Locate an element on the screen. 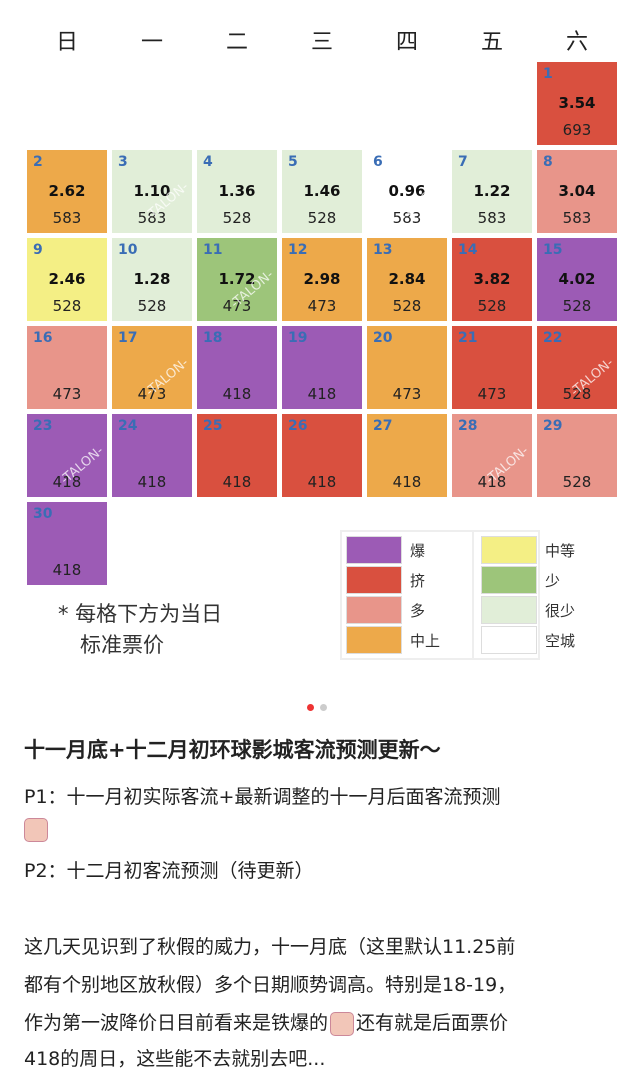 The image size is (640, 1071). crowd-index: 1.28 is located at coordinates (152, 279).